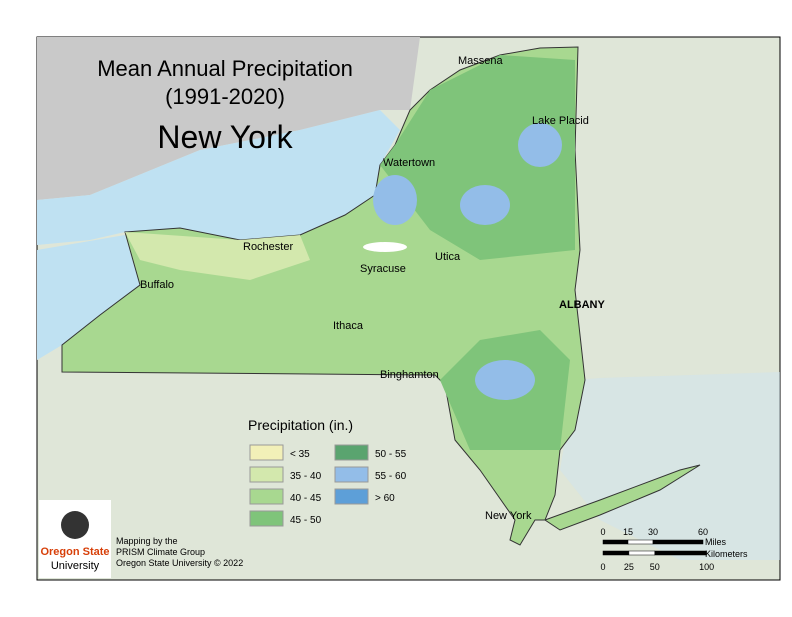 The image size is (792, 617). I want to click on legend-label: 50 - 55, so click(391, 454).